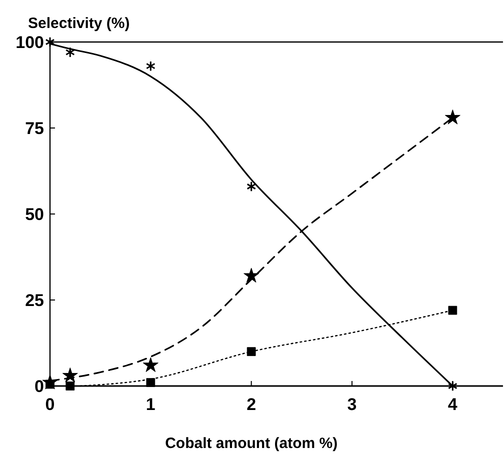  I want to click on y-tick-label: 0, so click(39, 386).